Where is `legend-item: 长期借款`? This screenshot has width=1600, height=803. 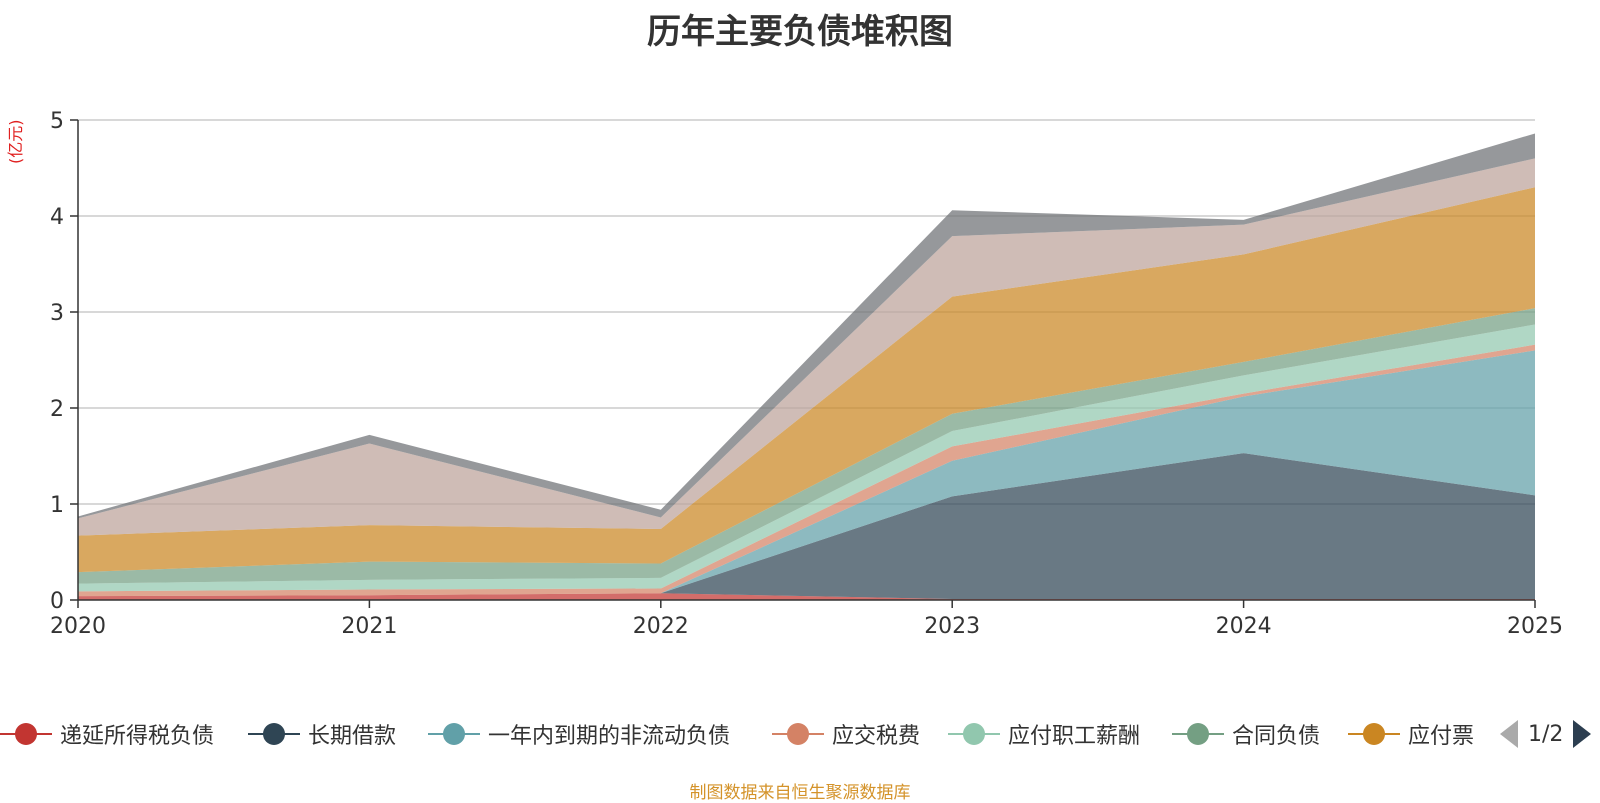 legend-item: 长期借款 is located at coordinates (322, 734).